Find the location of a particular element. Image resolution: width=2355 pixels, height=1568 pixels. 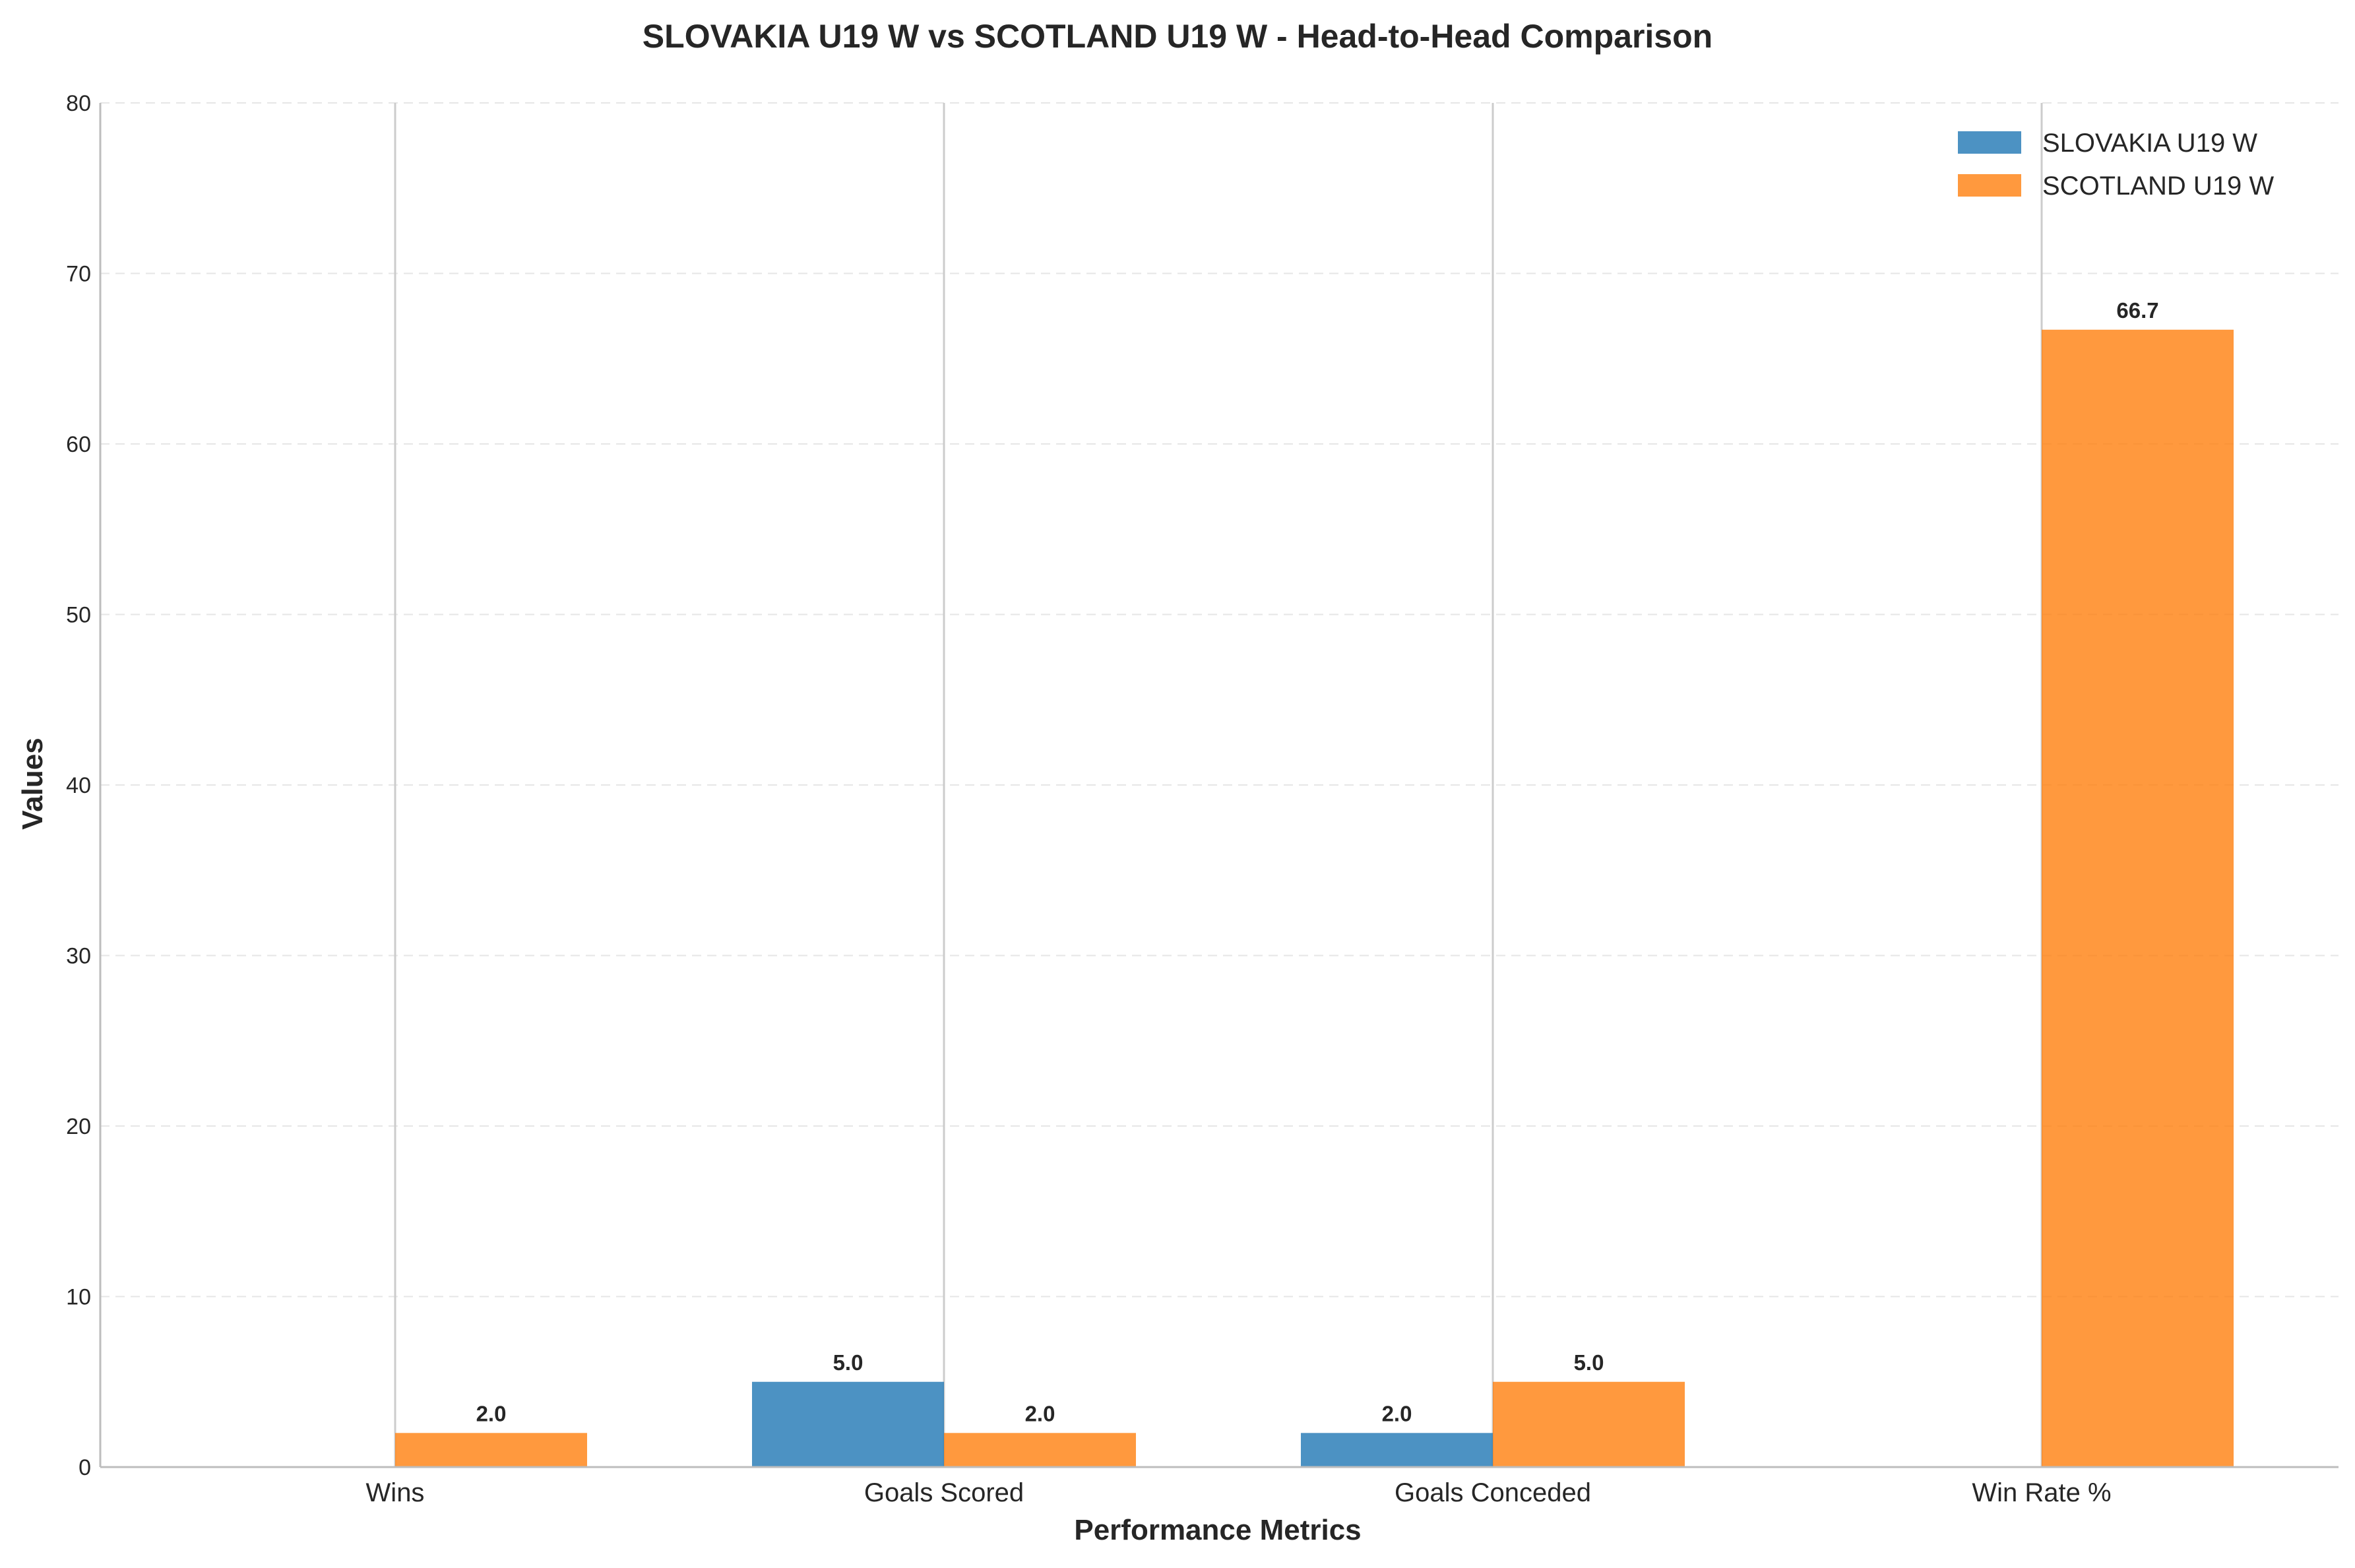

legend: SLOVAKIA U19 W SCOTLAND U19 W is located at coordinates (2116, 165).